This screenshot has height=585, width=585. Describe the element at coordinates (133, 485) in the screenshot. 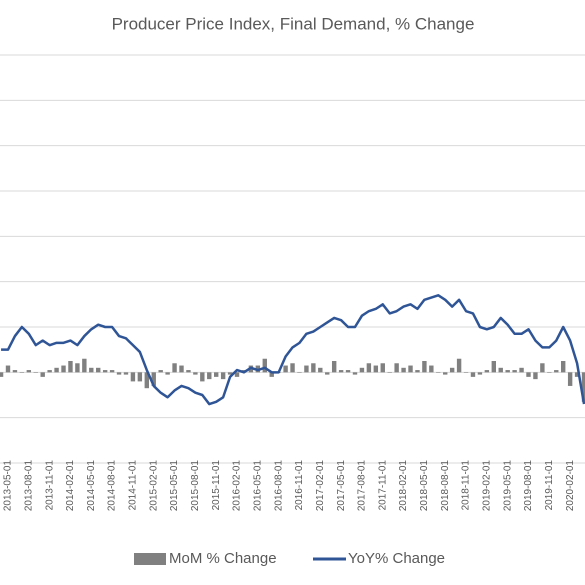

I see `x-tick-label: 2014-11-01` at that location.